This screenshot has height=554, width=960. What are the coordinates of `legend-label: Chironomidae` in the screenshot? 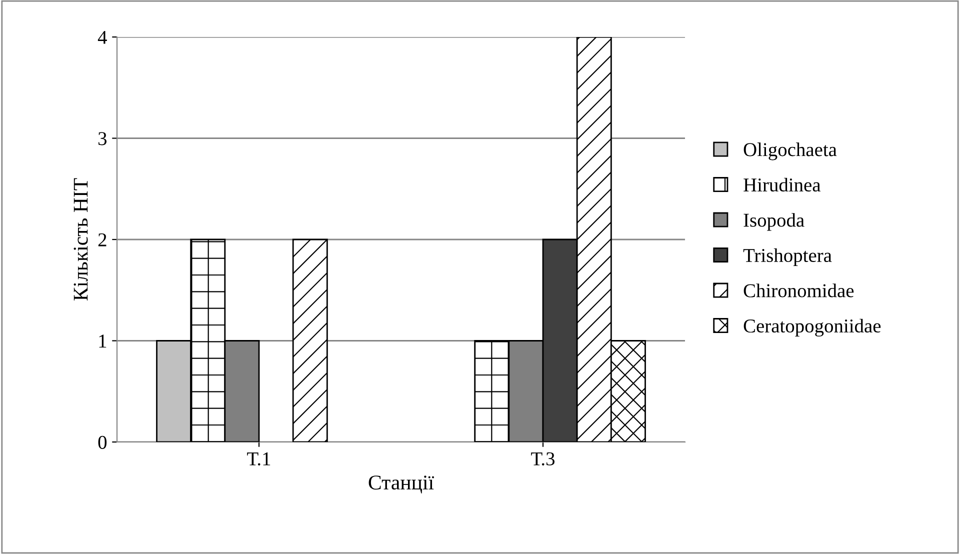 It's located at (799, 291).